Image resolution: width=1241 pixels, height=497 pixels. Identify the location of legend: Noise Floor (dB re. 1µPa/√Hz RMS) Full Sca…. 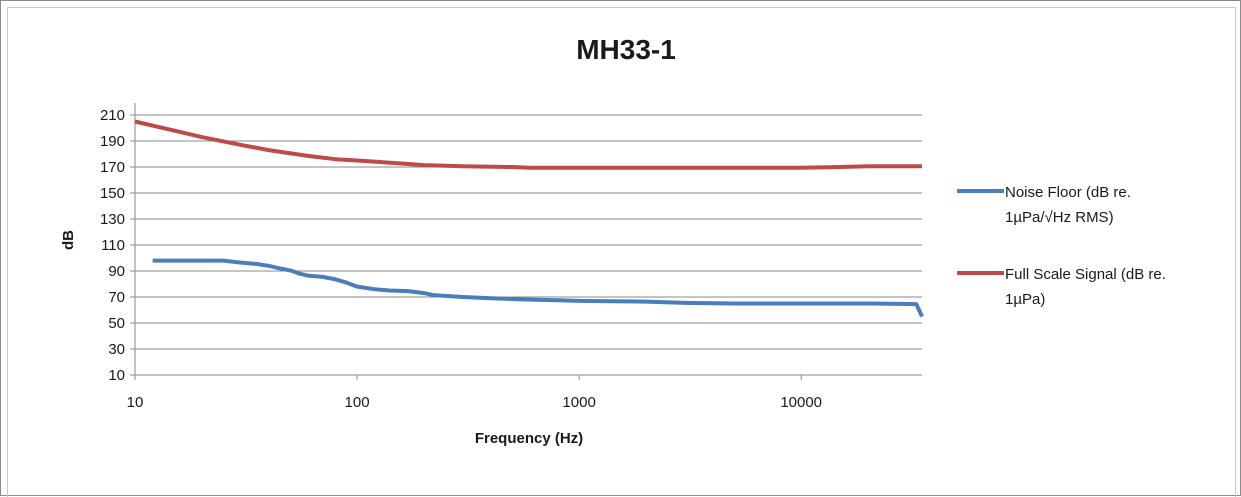
(1061, 246).